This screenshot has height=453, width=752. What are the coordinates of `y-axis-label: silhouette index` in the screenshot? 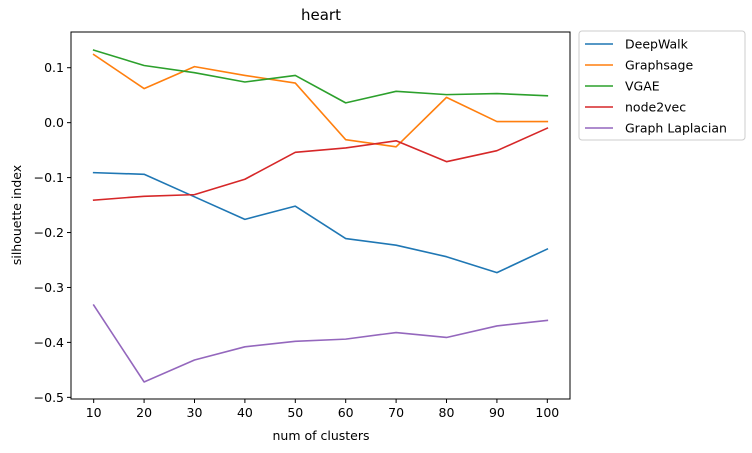 It's located at (16, 215).